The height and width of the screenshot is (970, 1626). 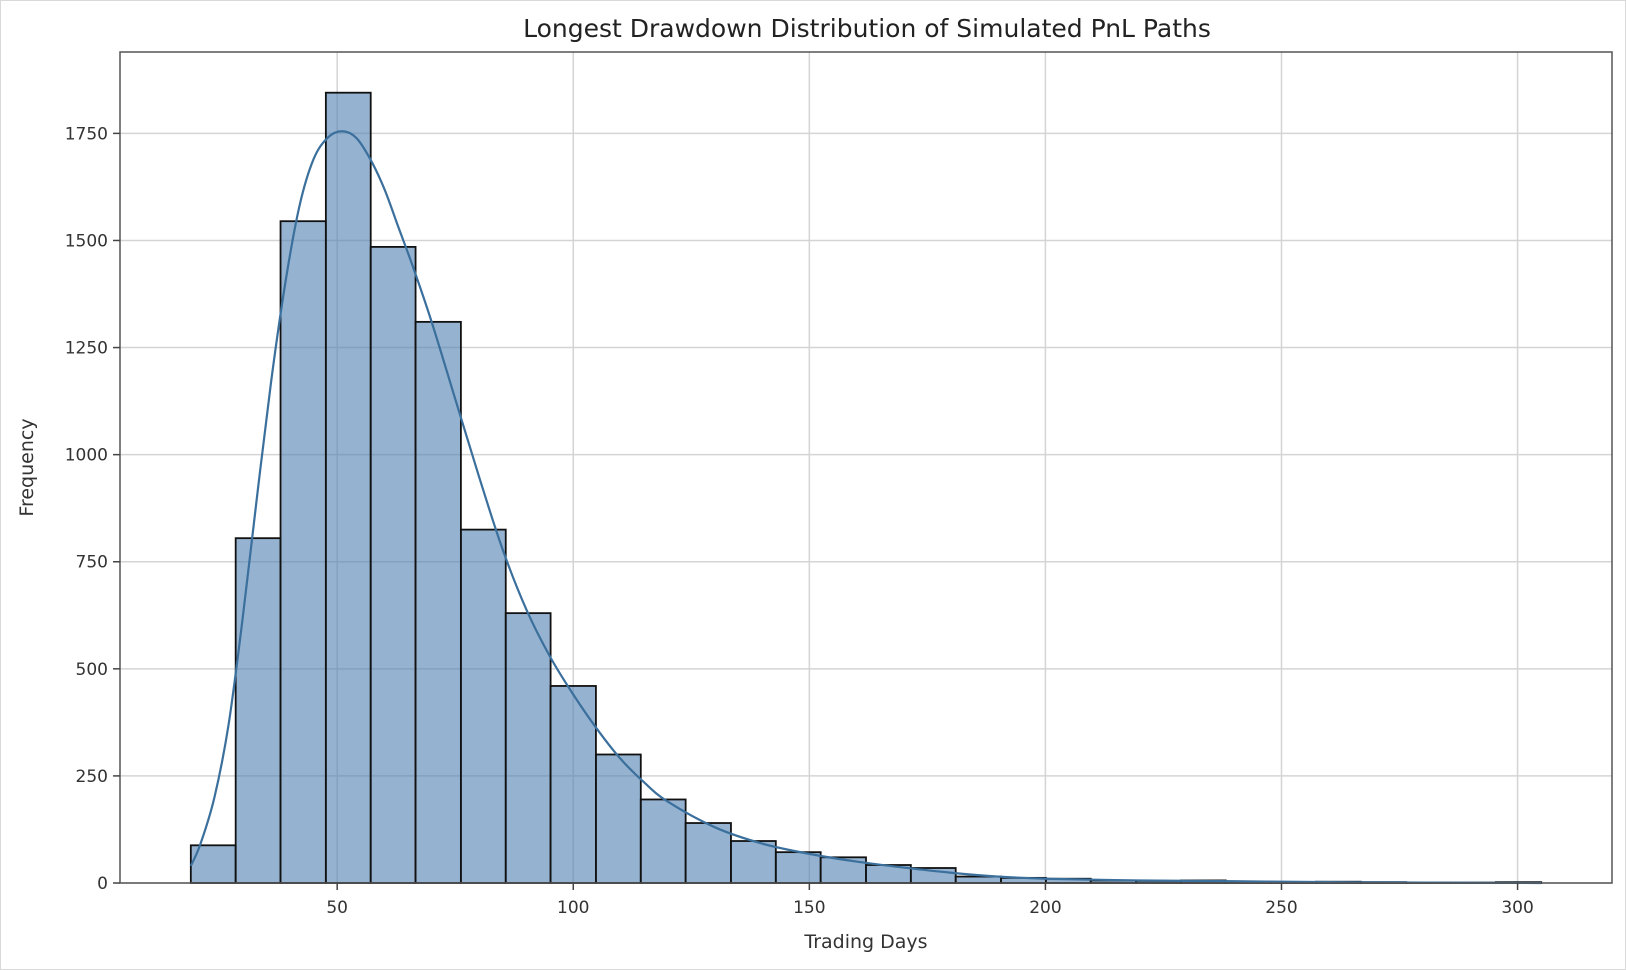 What do you see at coordinates (1281, 908) in the screenshot?
I see `x-tick-label: 250` at bounding box center [1281, 908].